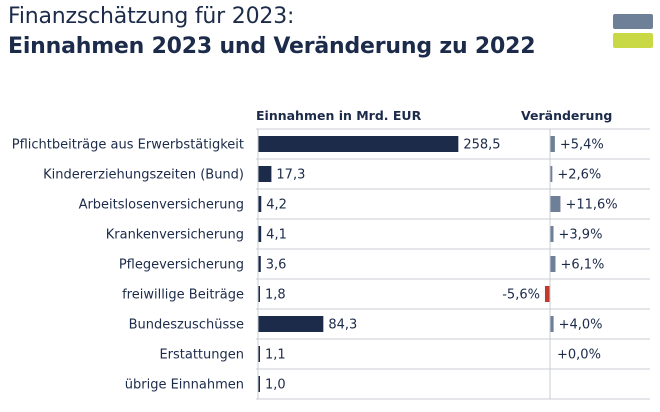 The height and width of the screenshot is (412, 660). What do you see at coordinates (579, 175) in the screenshot?
I see `change-label: +2,6%` at bounding box center [579, 175].